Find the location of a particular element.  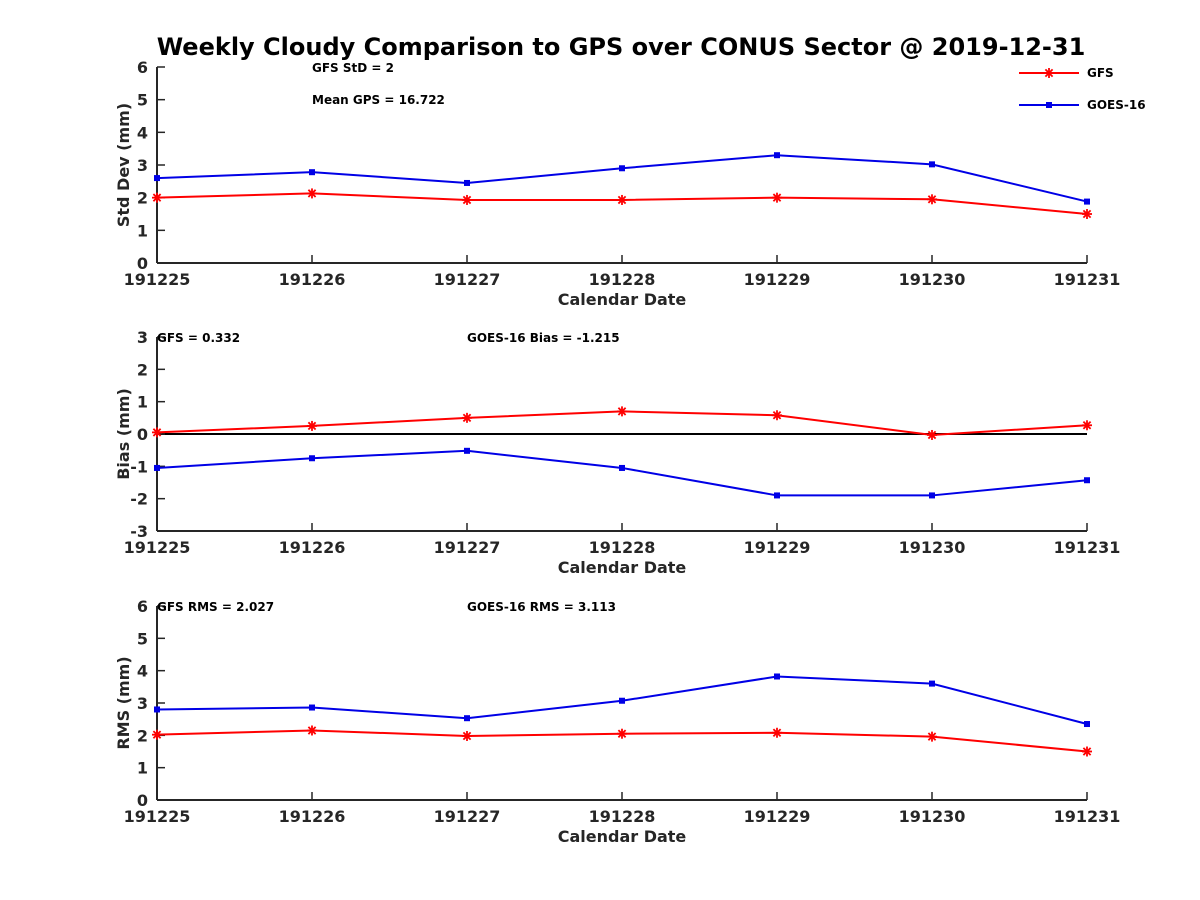

y-axis-label: Std Dev (mm) is located at coordinates (123, 165).